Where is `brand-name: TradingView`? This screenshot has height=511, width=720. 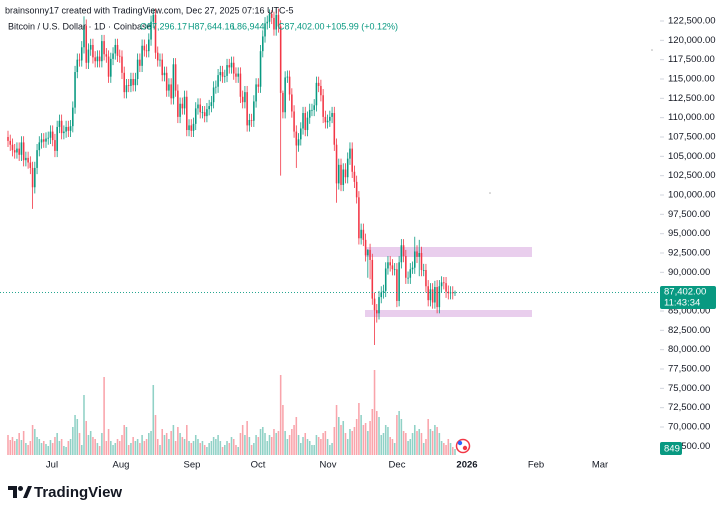
brand-name: TradingView is located at coordinates (78, 492).